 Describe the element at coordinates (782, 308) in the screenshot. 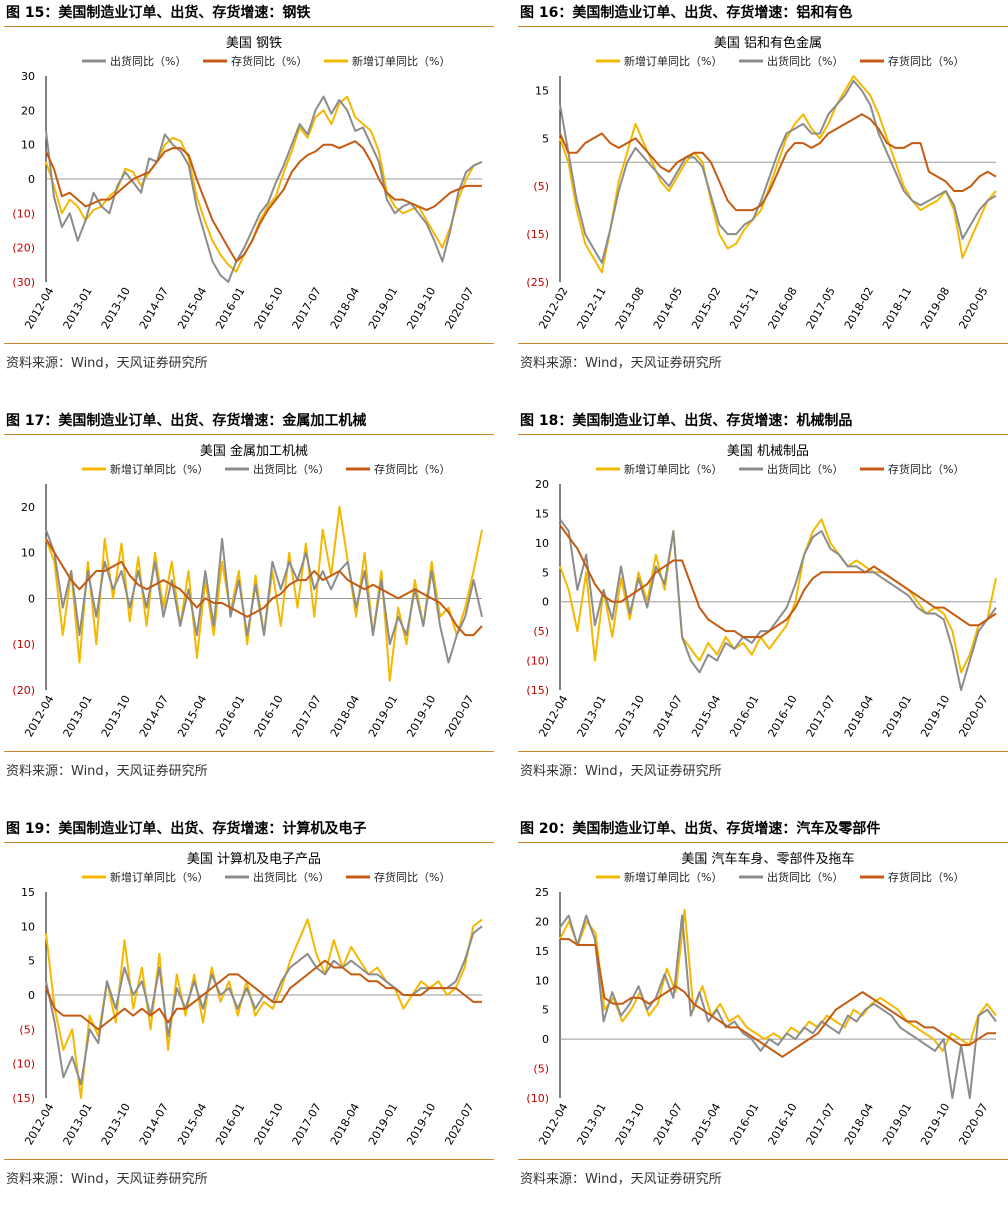

I see `x-tick-label: 2016-08` at that location.